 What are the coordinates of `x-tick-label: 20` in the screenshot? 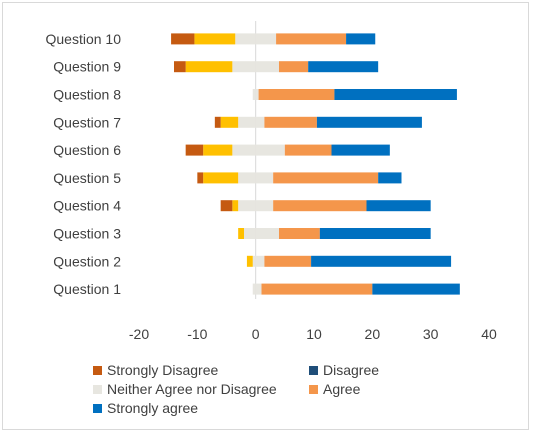 It's located at (373, 334).